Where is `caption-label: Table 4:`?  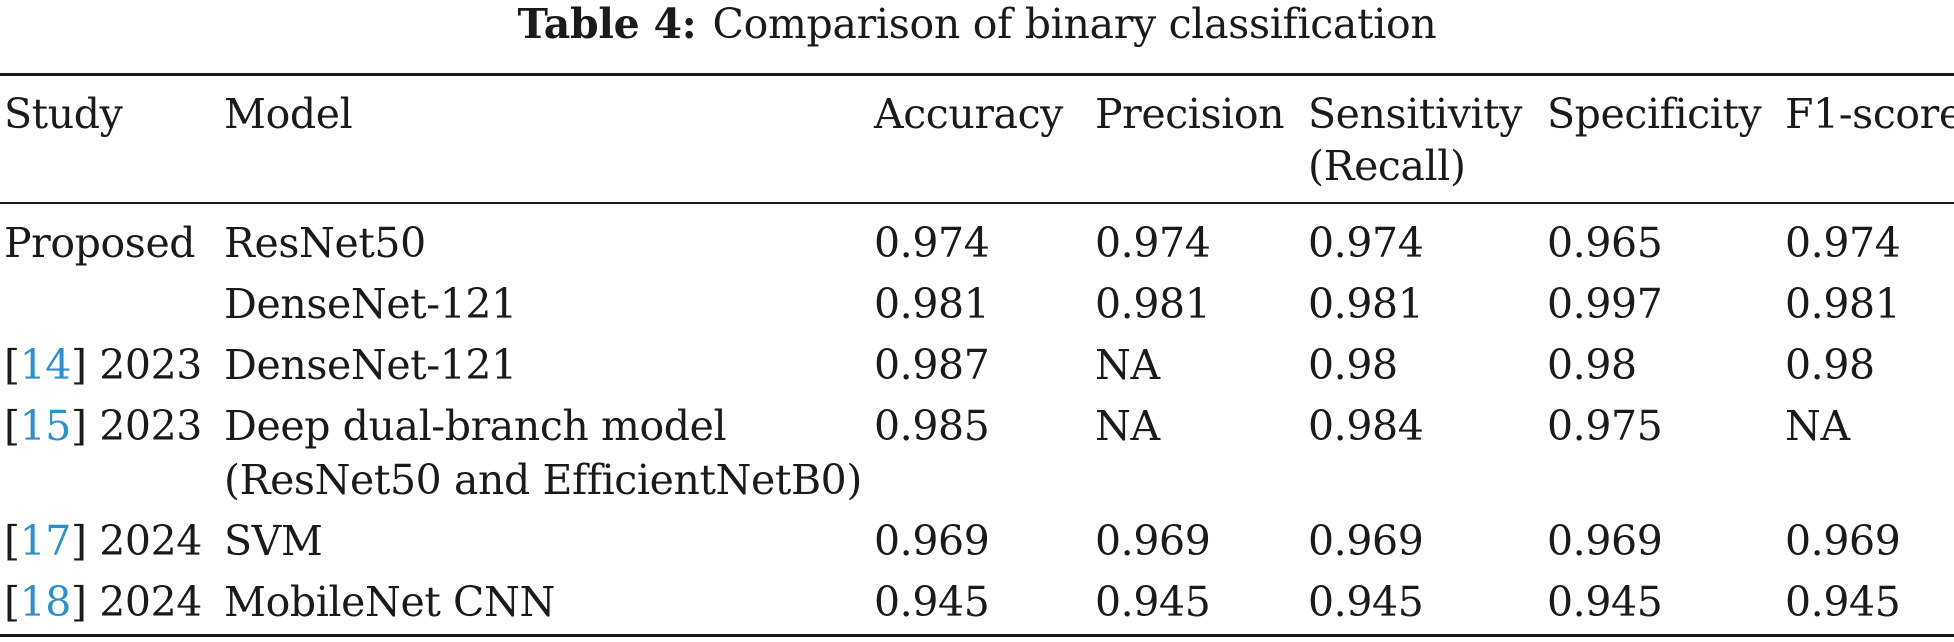 caption-label: Table 4: is located at coordinates (607, 24).